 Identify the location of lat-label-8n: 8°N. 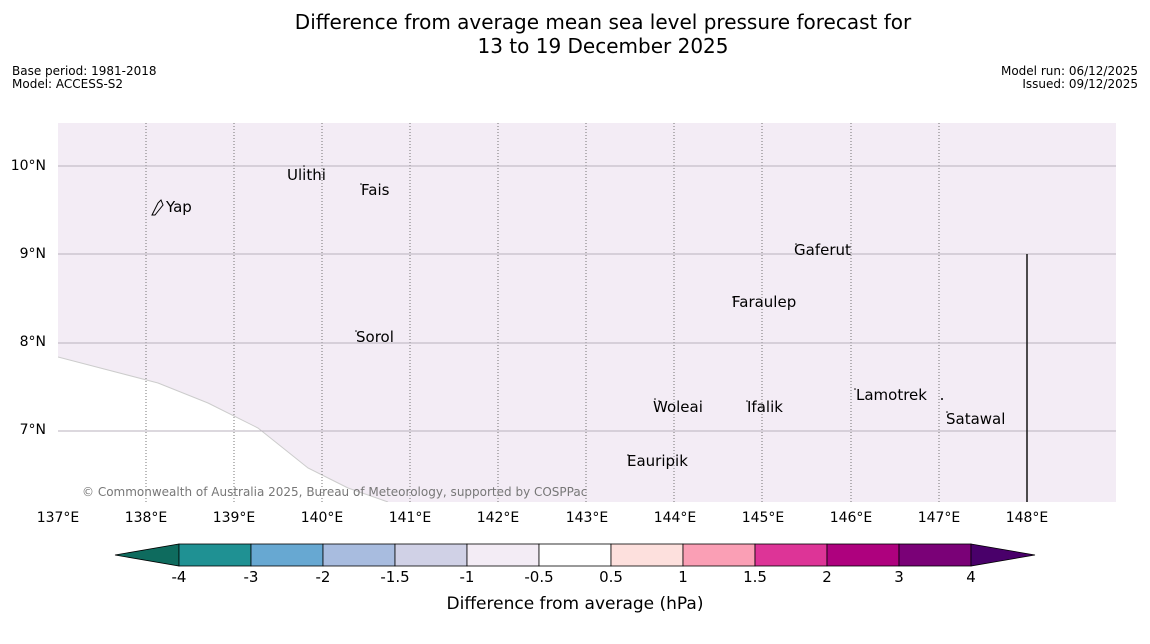
(32, 342).